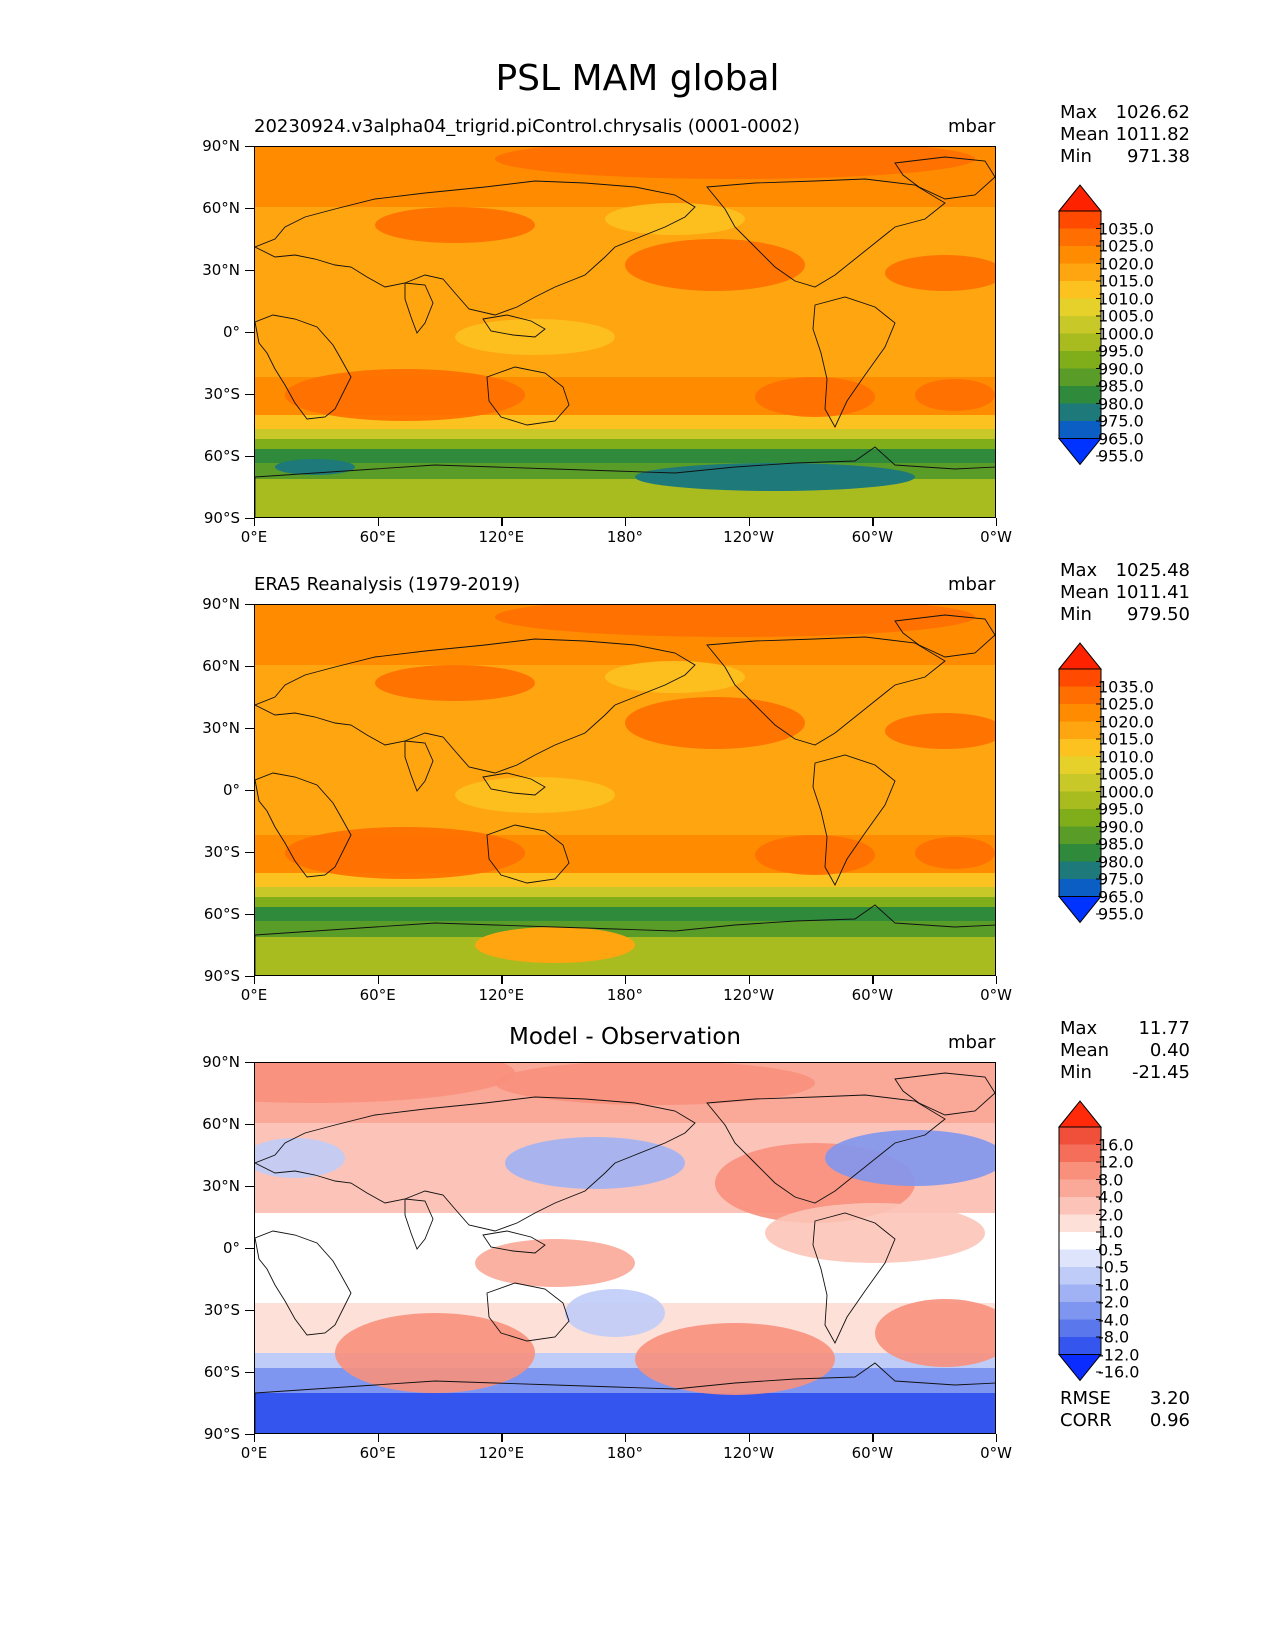  Describe the element at coordinates (1085, 592) in the screenshot. I see `stat-label: Mean` at that location.